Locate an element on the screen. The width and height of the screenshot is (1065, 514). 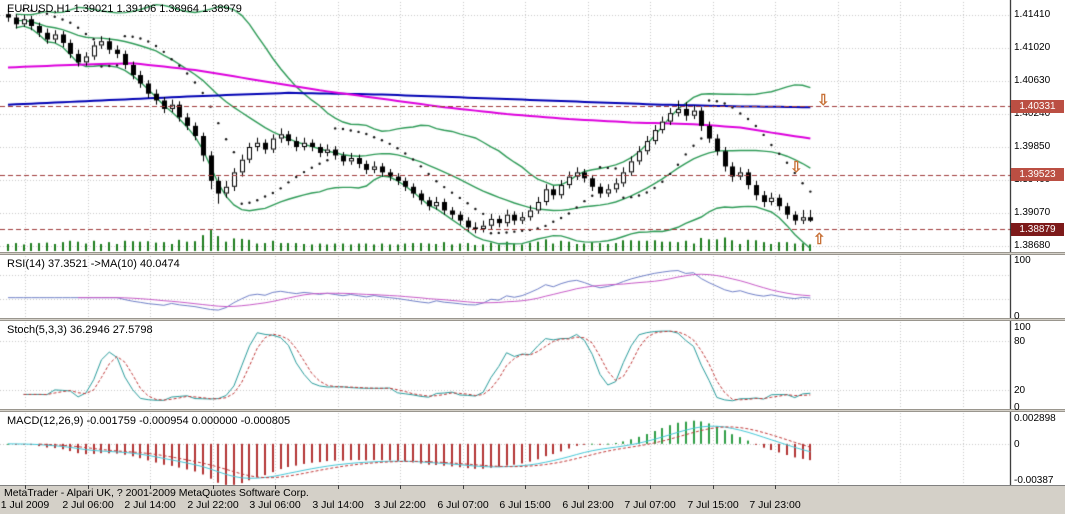
rsi-axis-label: 100 is located at coordinates (1022, 260).